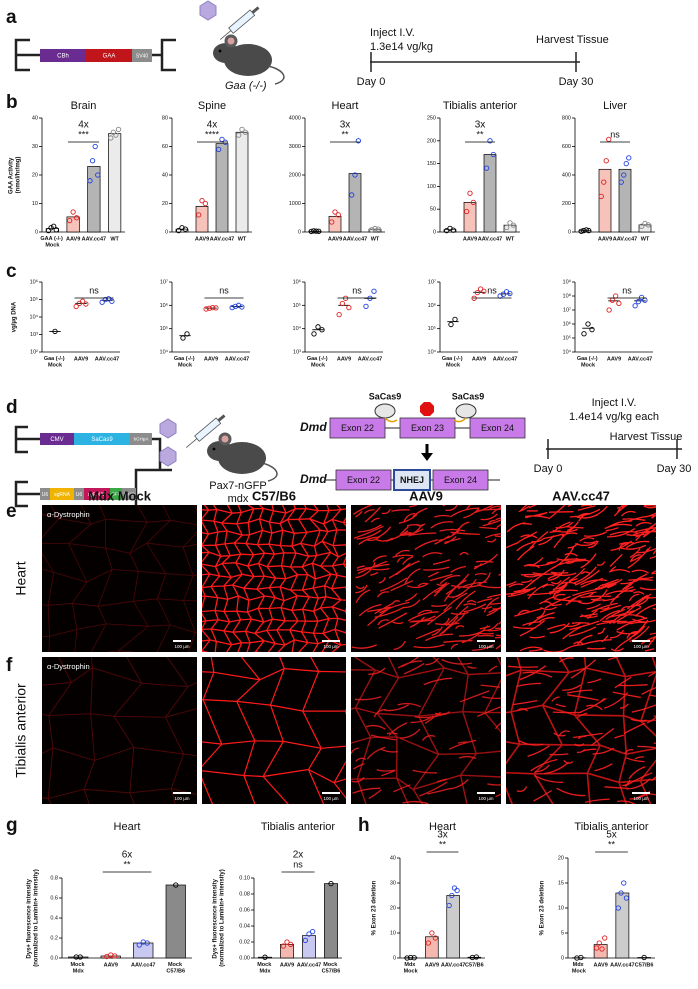 The image size is (698, 989). I want to click on panel-letter: f, so click(9, 665).